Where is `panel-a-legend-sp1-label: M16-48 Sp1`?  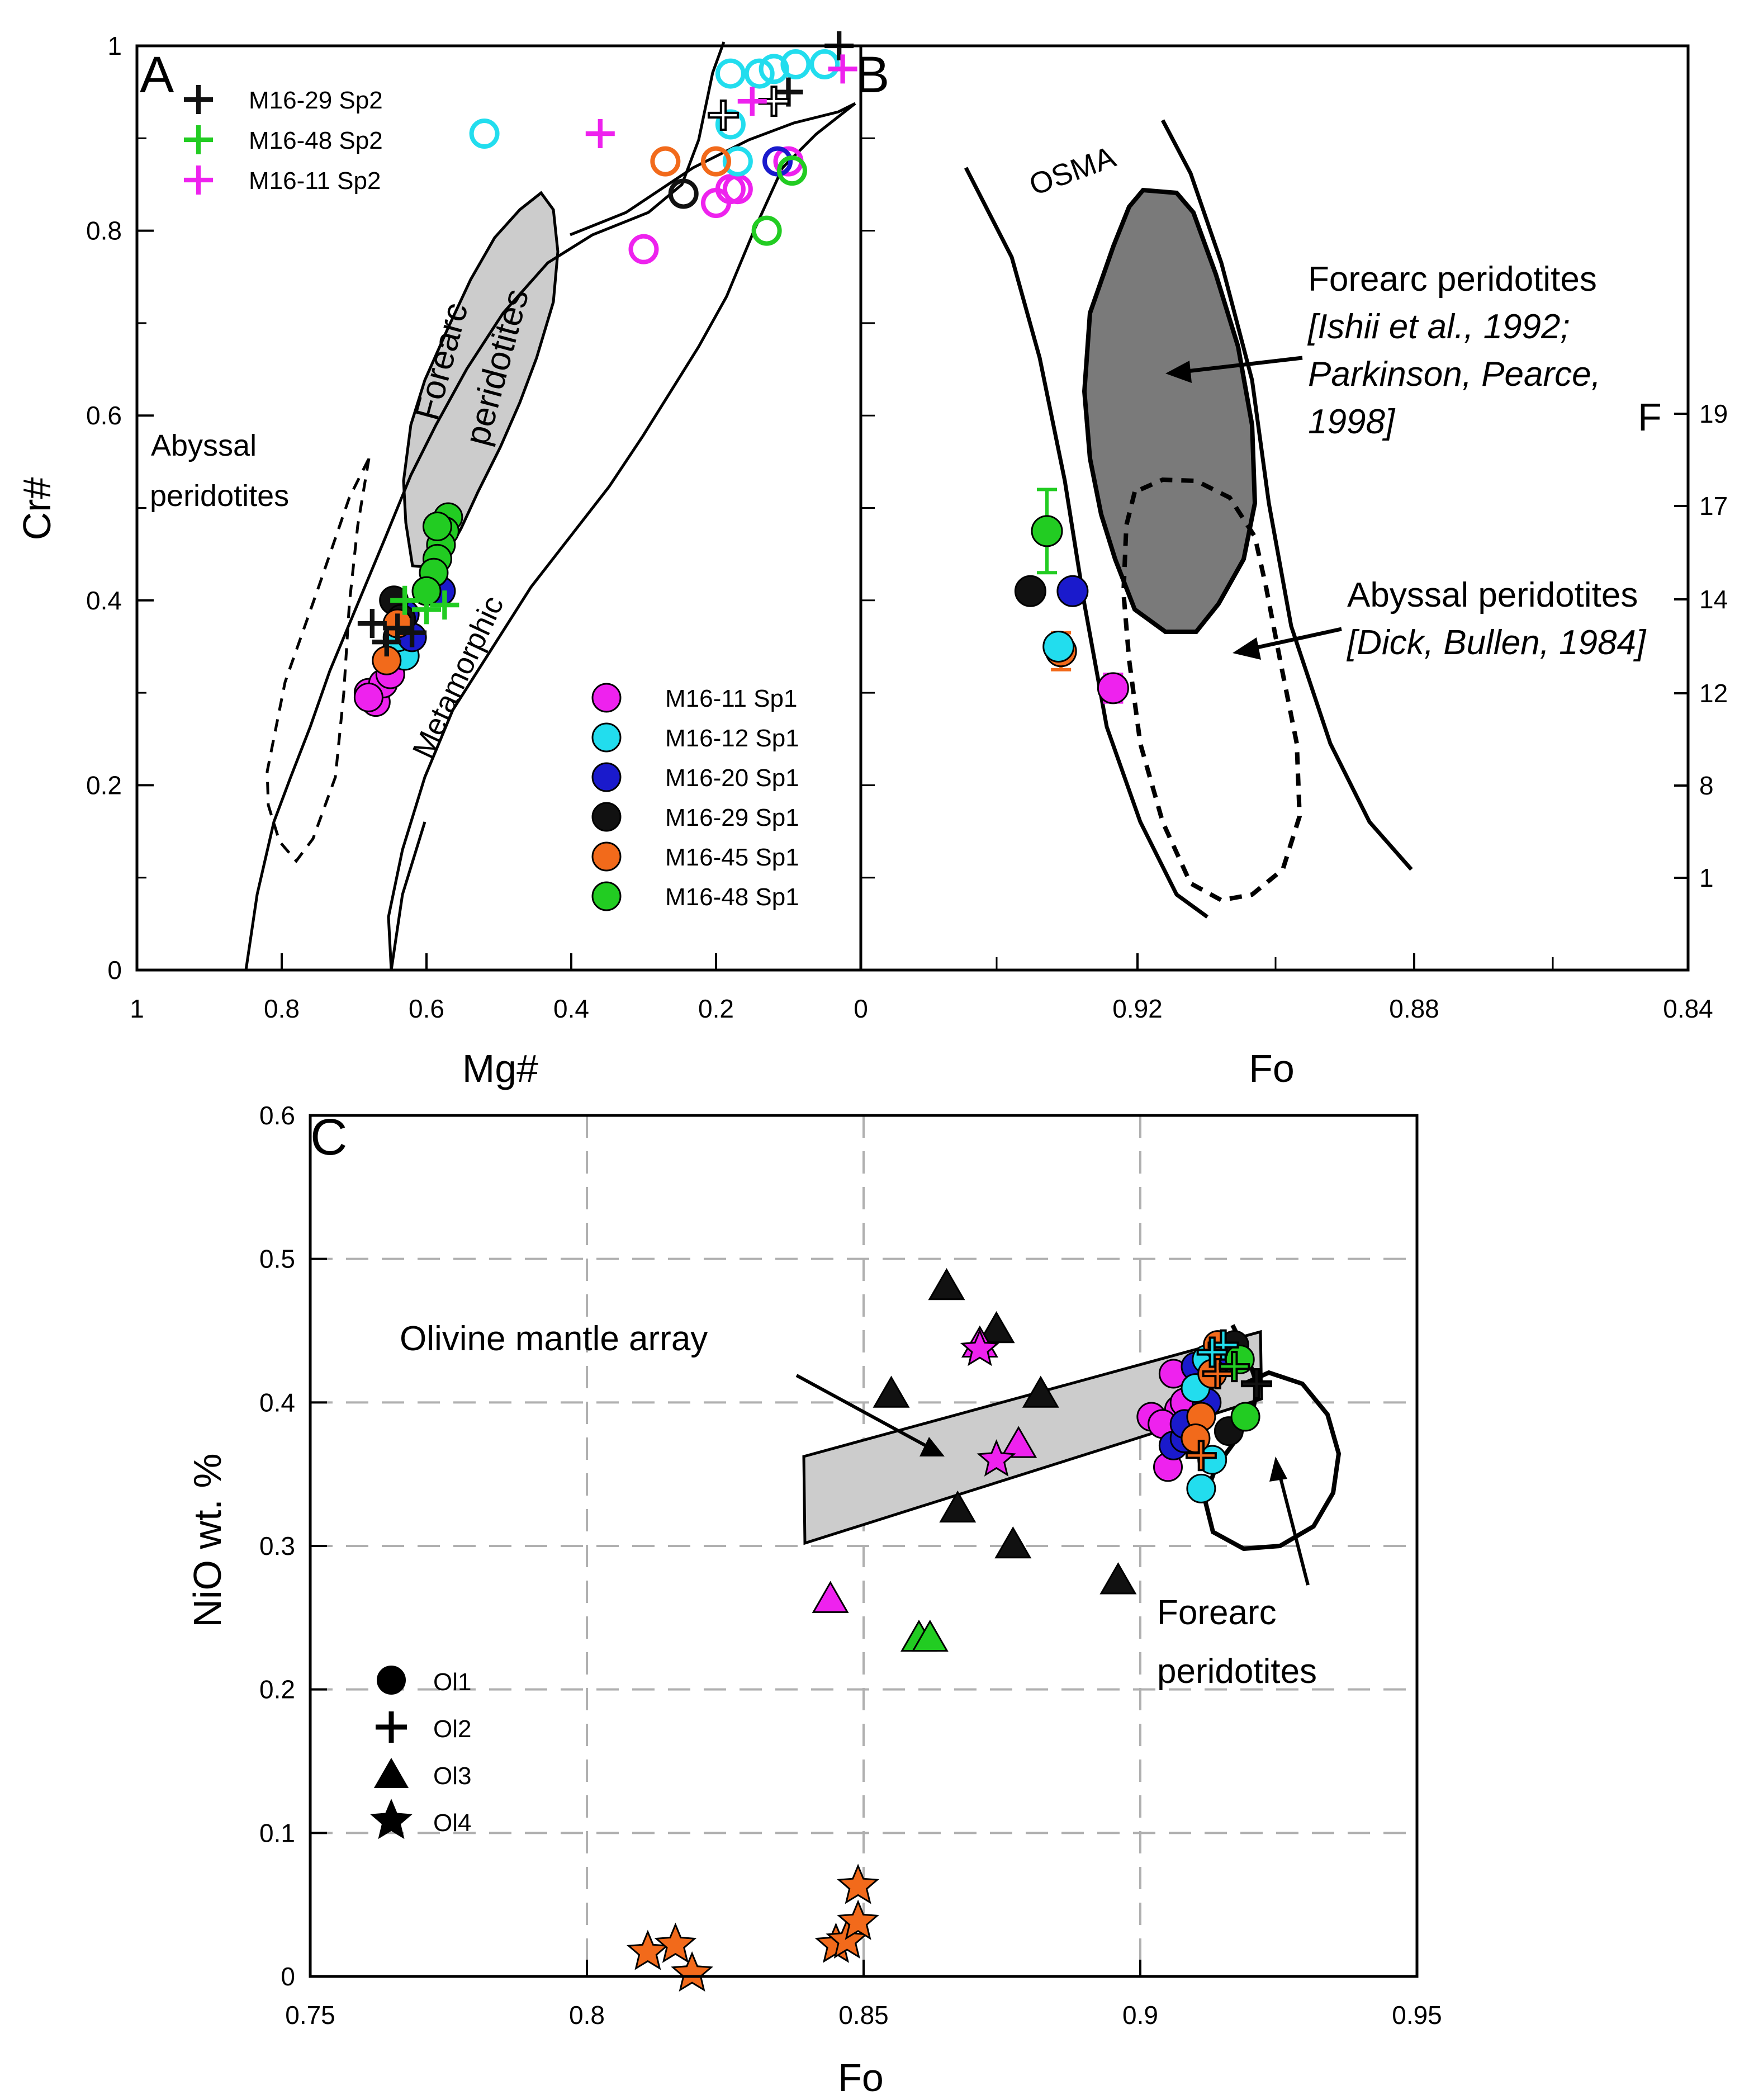
panel-a-legend-sp1-label: M16-48 Sp1 is located at coordinates (732, 897).